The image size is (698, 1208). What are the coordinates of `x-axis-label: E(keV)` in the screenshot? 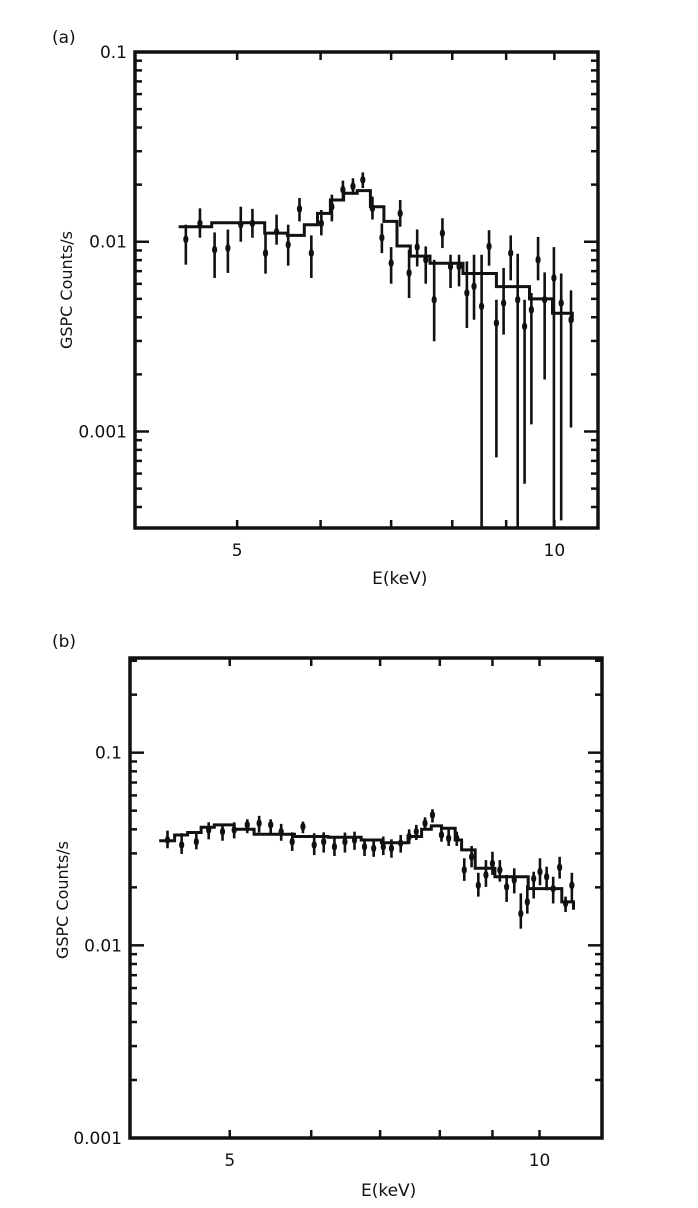 It's located at (388, 1191).